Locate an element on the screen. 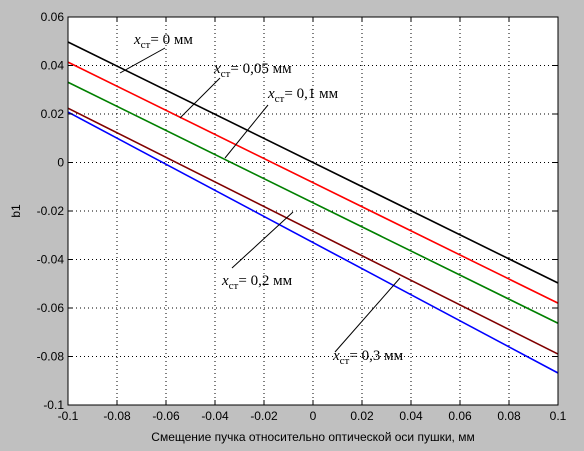 The image size is (584, 451). y-tick-label: -0.06 is located at coordinates (51, 308).